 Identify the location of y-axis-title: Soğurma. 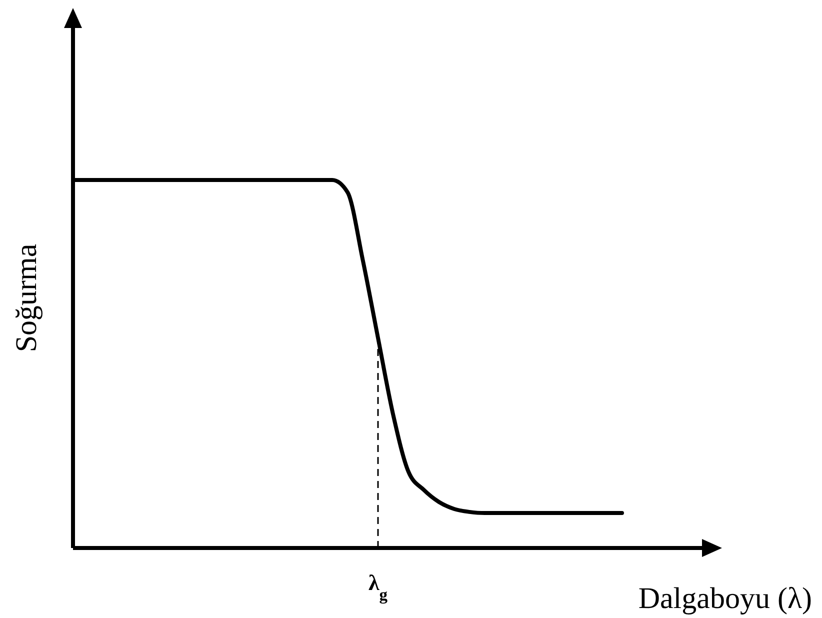
(26, 298).